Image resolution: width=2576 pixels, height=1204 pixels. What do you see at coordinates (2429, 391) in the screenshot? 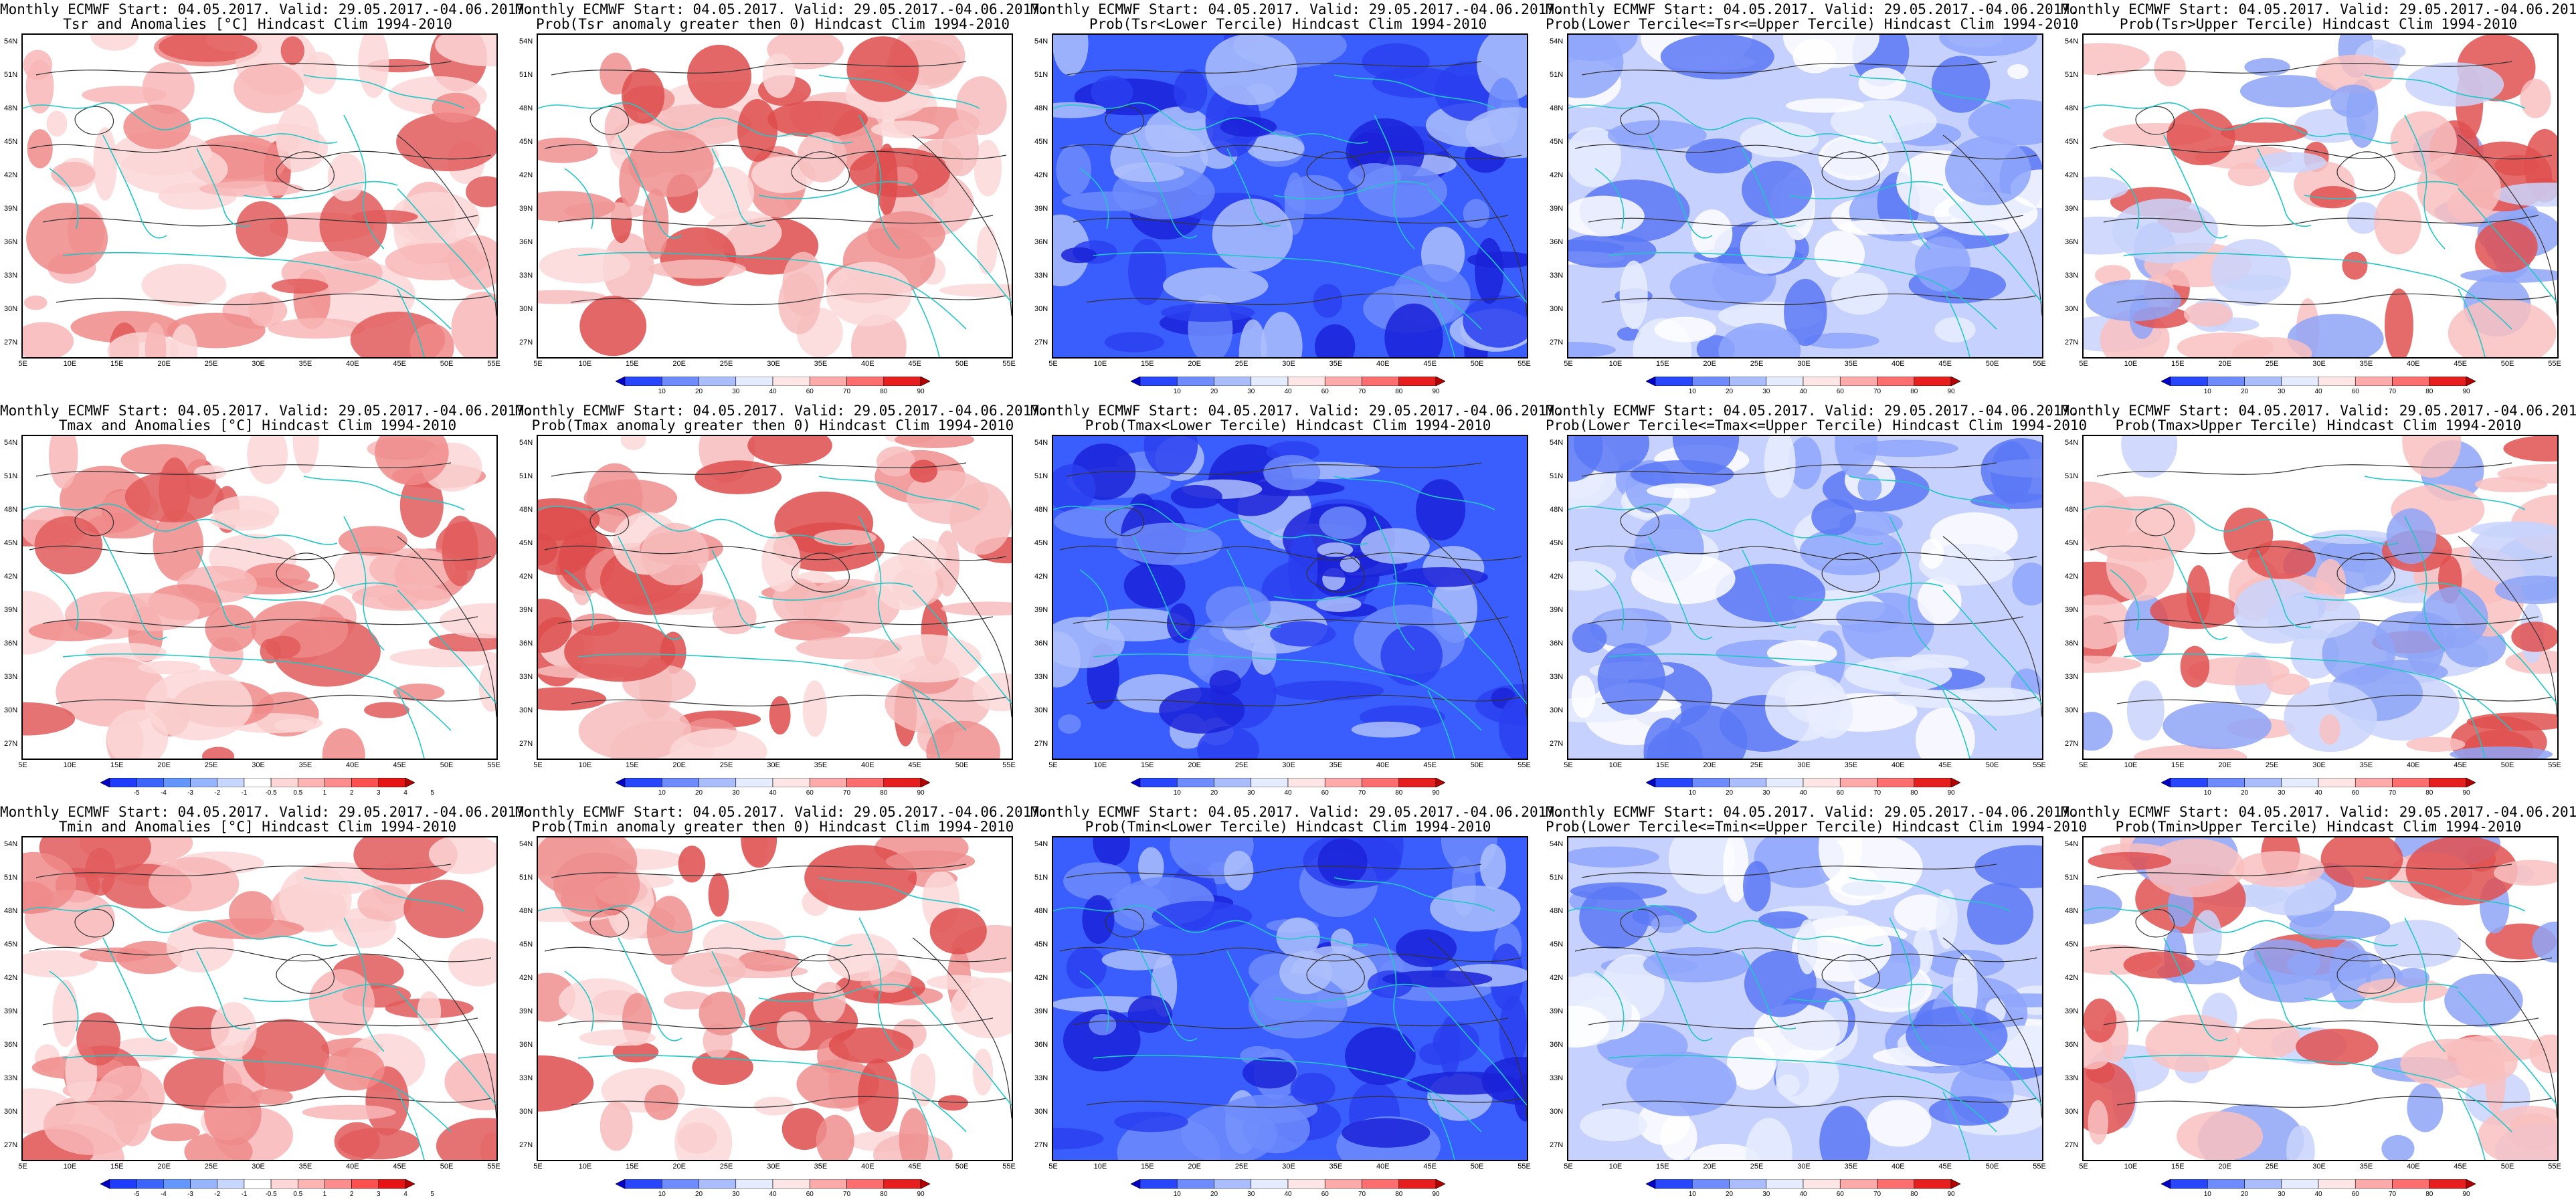
I see `colorbar-label: 80` at bounding box center [2429, 391].